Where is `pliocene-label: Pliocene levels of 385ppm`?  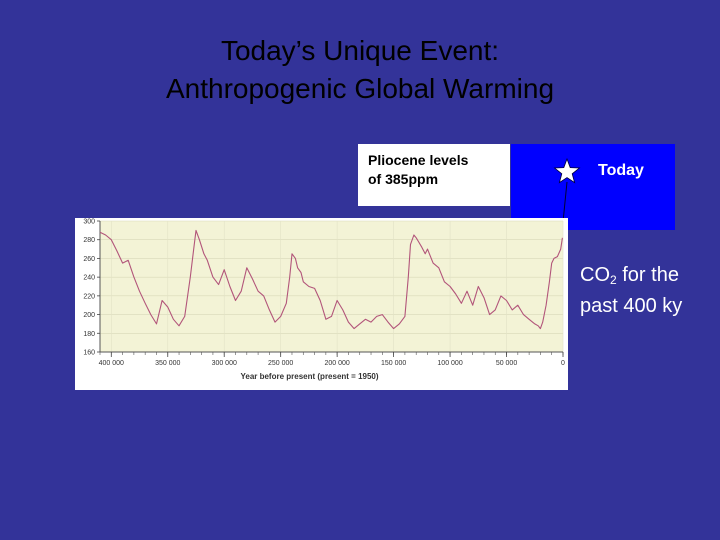
pliocene-label: Pliocene levels of 385ppm is located at coordinates (418, 170).